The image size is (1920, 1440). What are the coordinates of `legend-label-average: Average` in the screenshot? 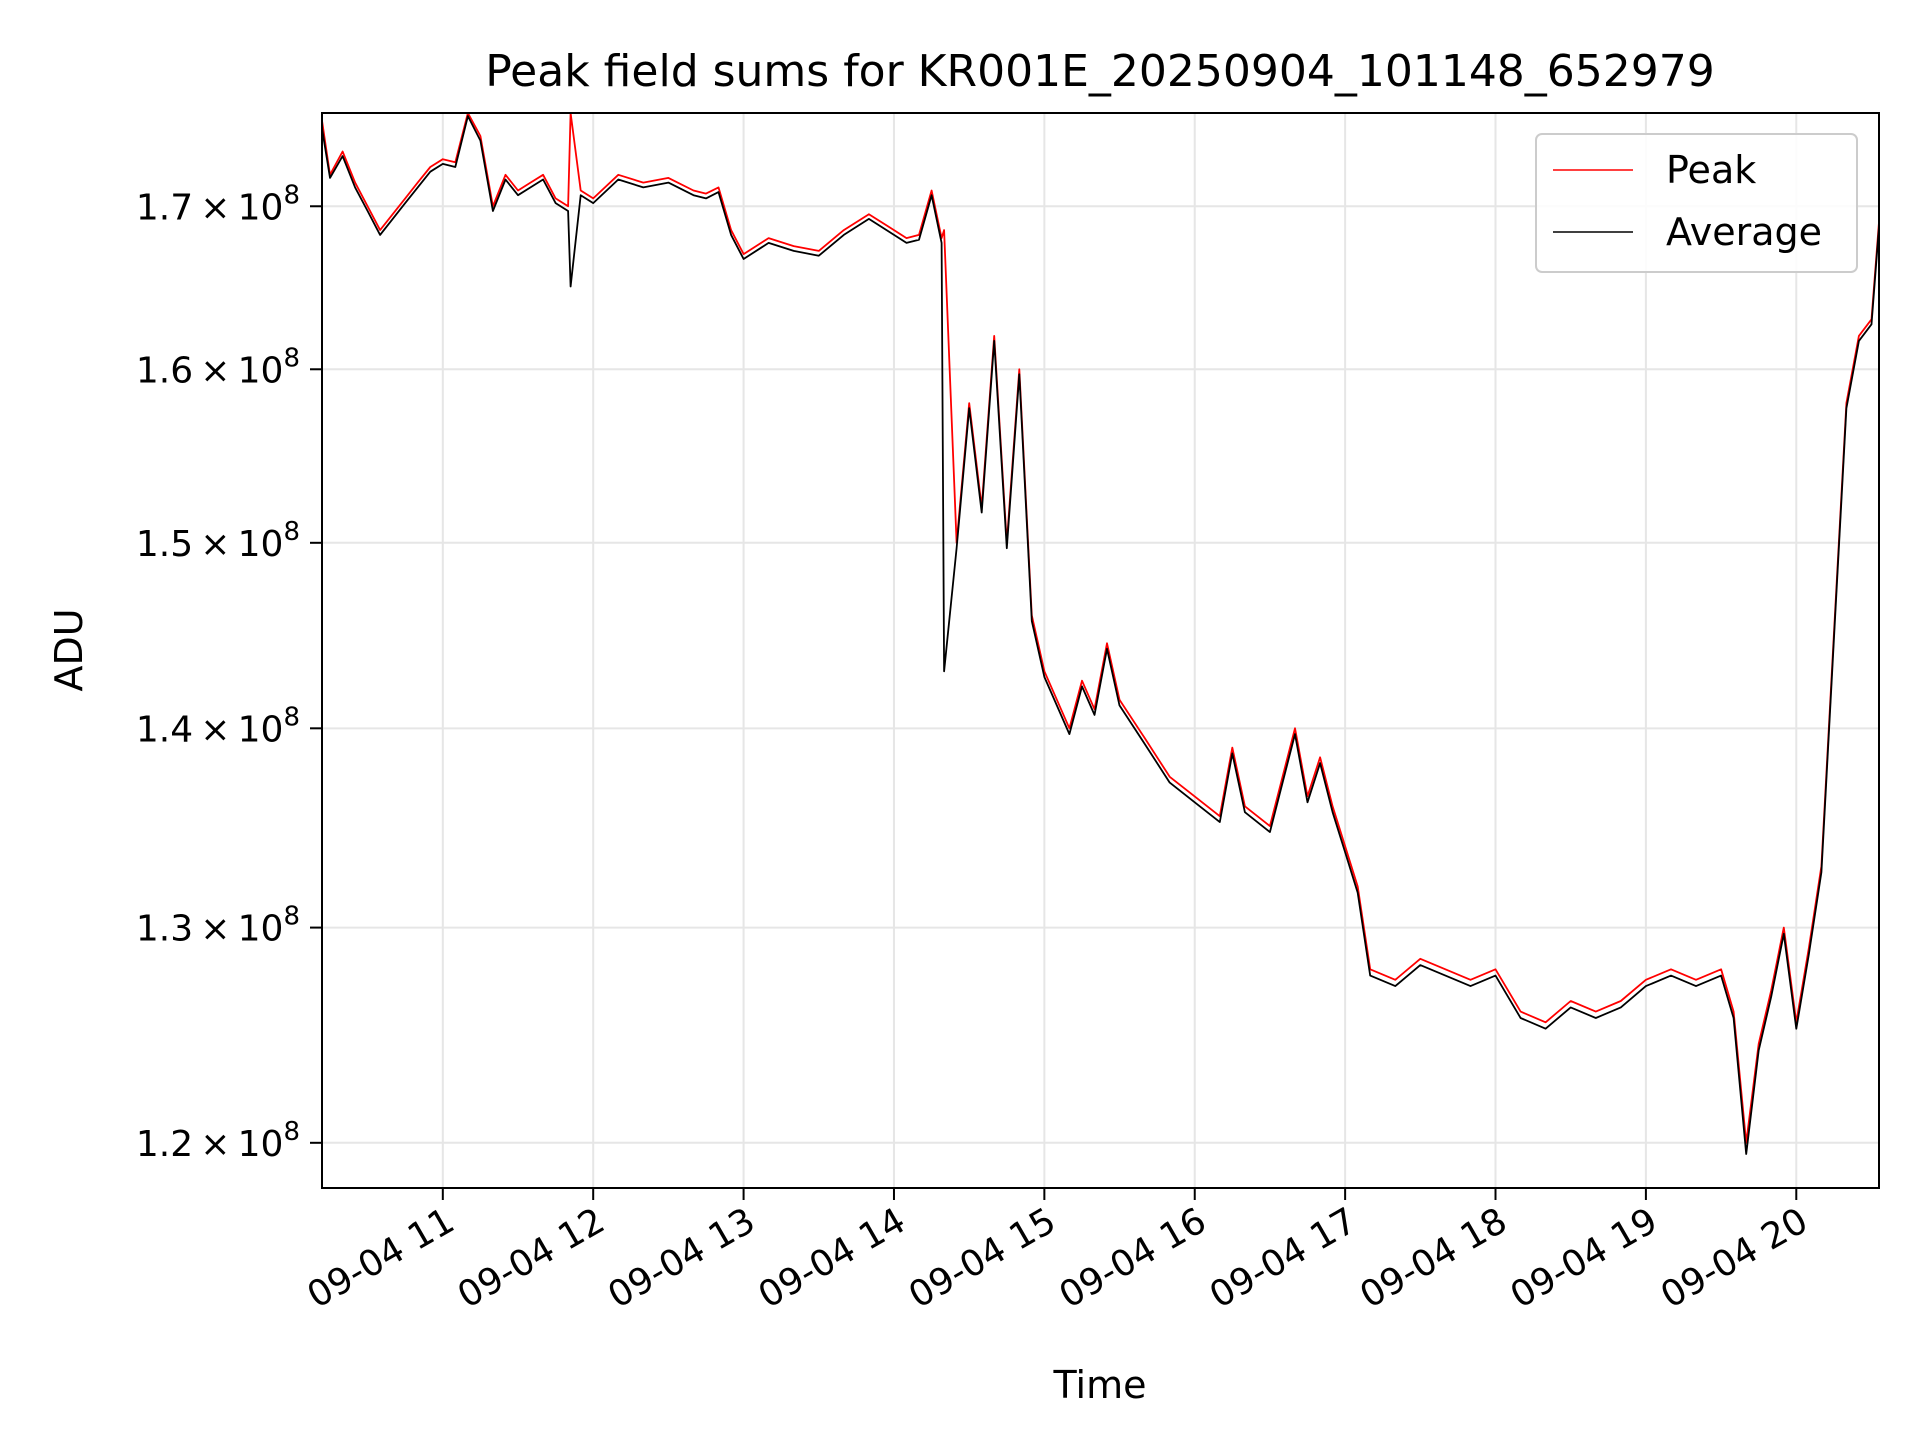 It's located at (1744, 232).